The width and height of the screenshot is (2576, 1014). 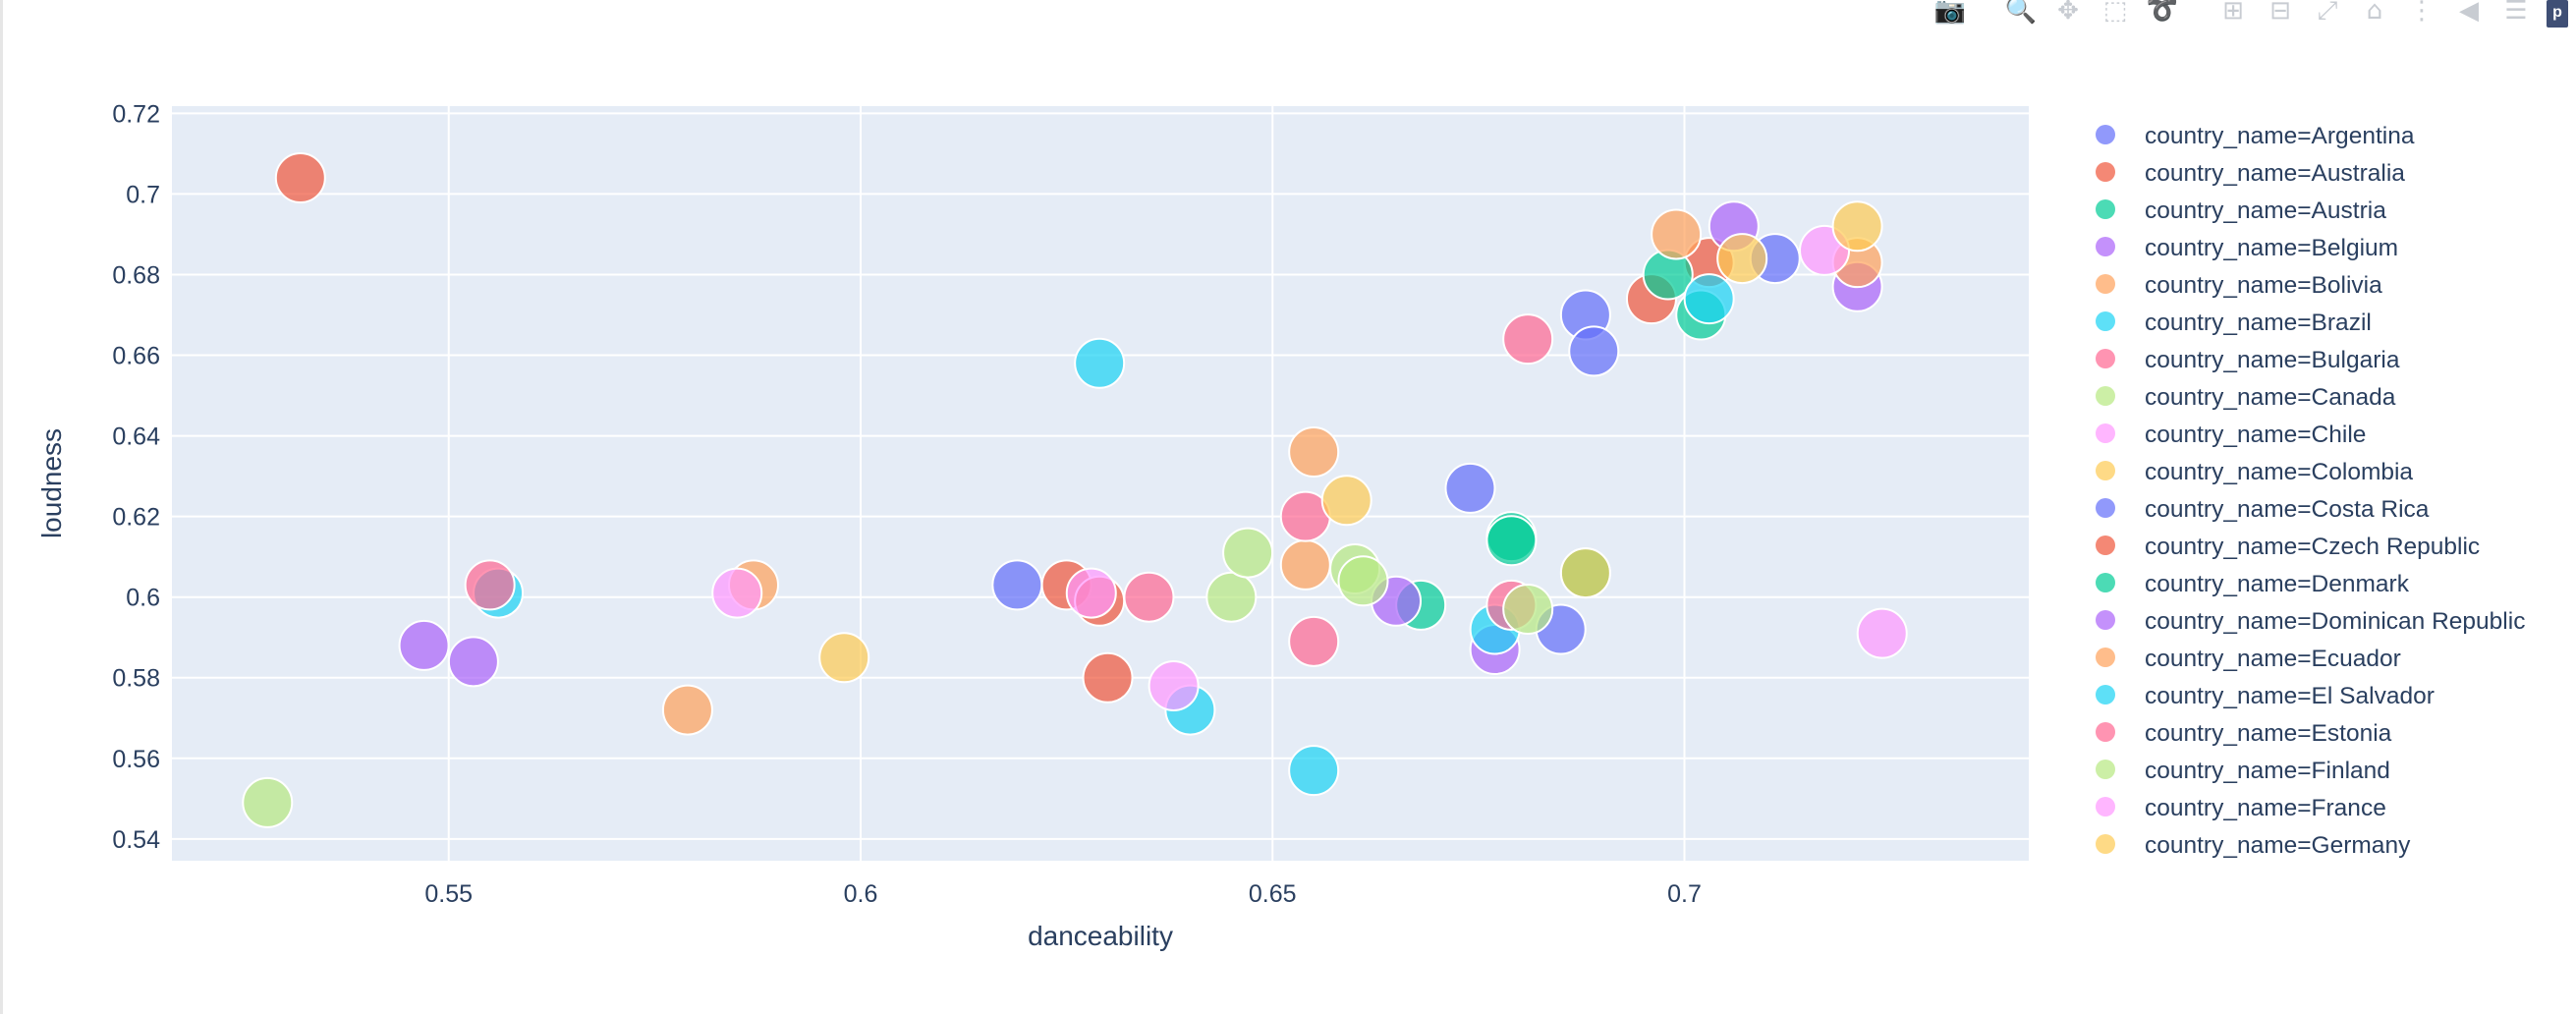 What do you see at coordinates (2267, 771) in the screenshot?
I see `legend-label: country_name=Finland` at bounding box center [2267, 771].